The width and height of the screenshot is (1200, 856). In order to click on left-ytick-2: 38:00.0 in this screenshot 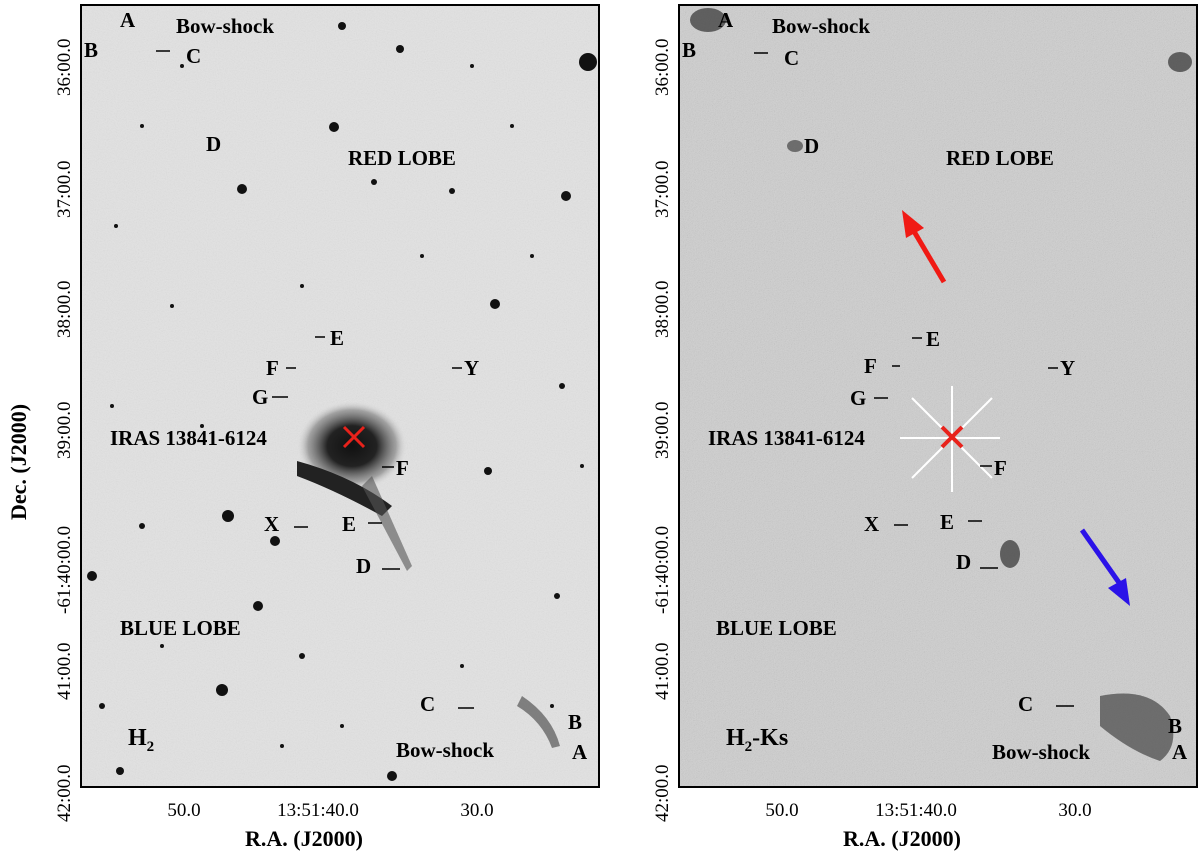, I will do `click(64, 309)`.